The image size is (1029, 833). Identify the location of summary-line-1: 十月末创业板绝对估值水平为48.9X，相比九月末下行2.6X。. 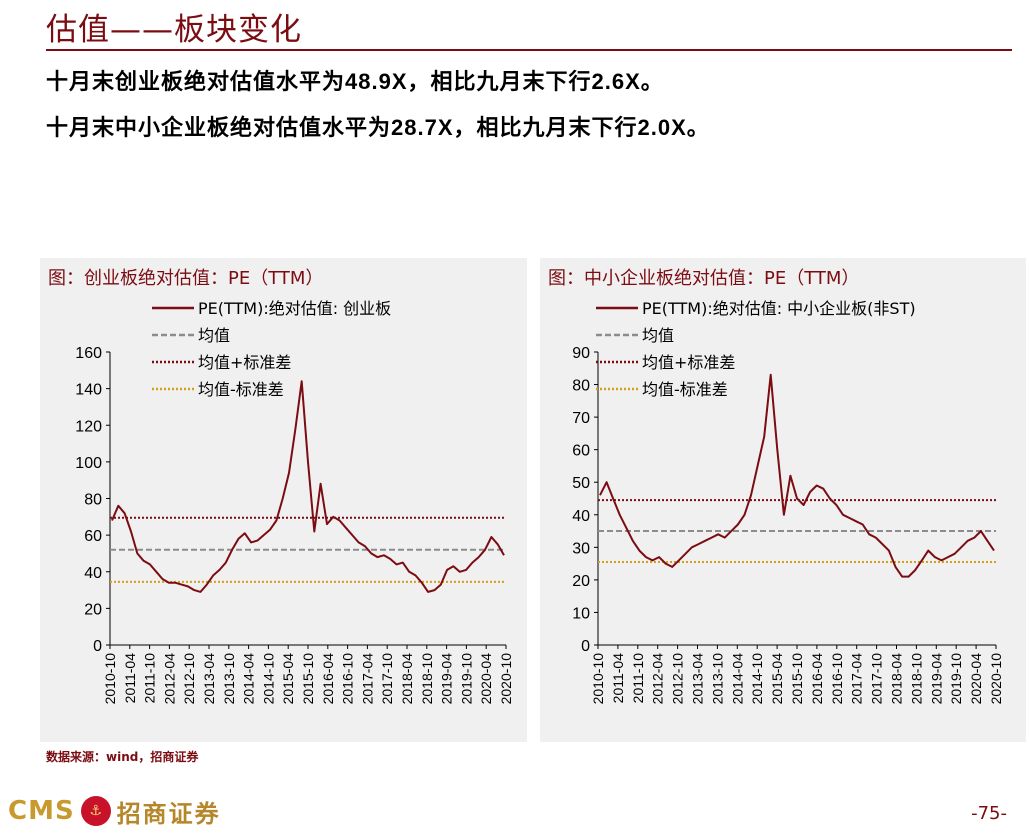
(355, 80).